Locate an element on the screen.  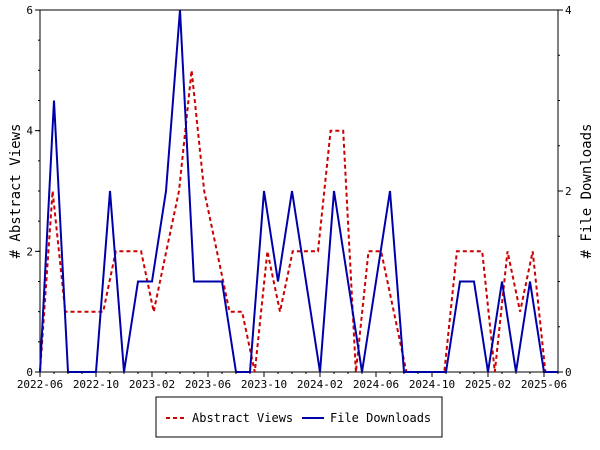
x-tick-label: 2022-10 is located at coordinates (96, 384).